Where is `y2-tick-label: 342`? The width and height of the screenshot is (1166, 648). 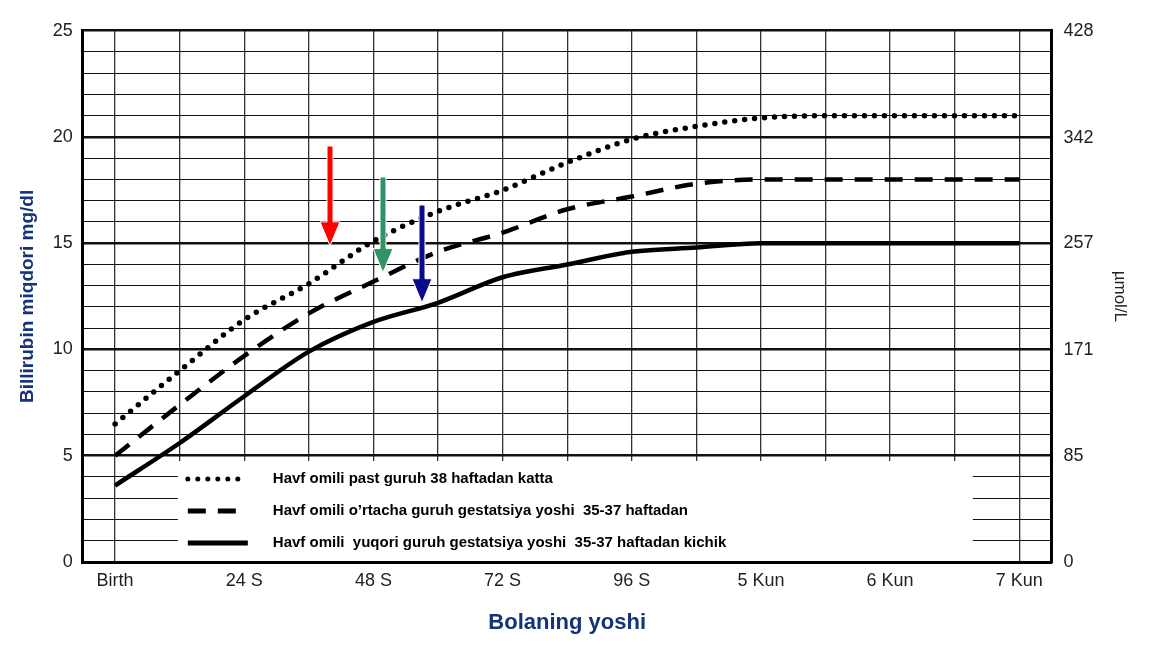 y2-tick-label: 342 is located at coordinates (1078, 136).